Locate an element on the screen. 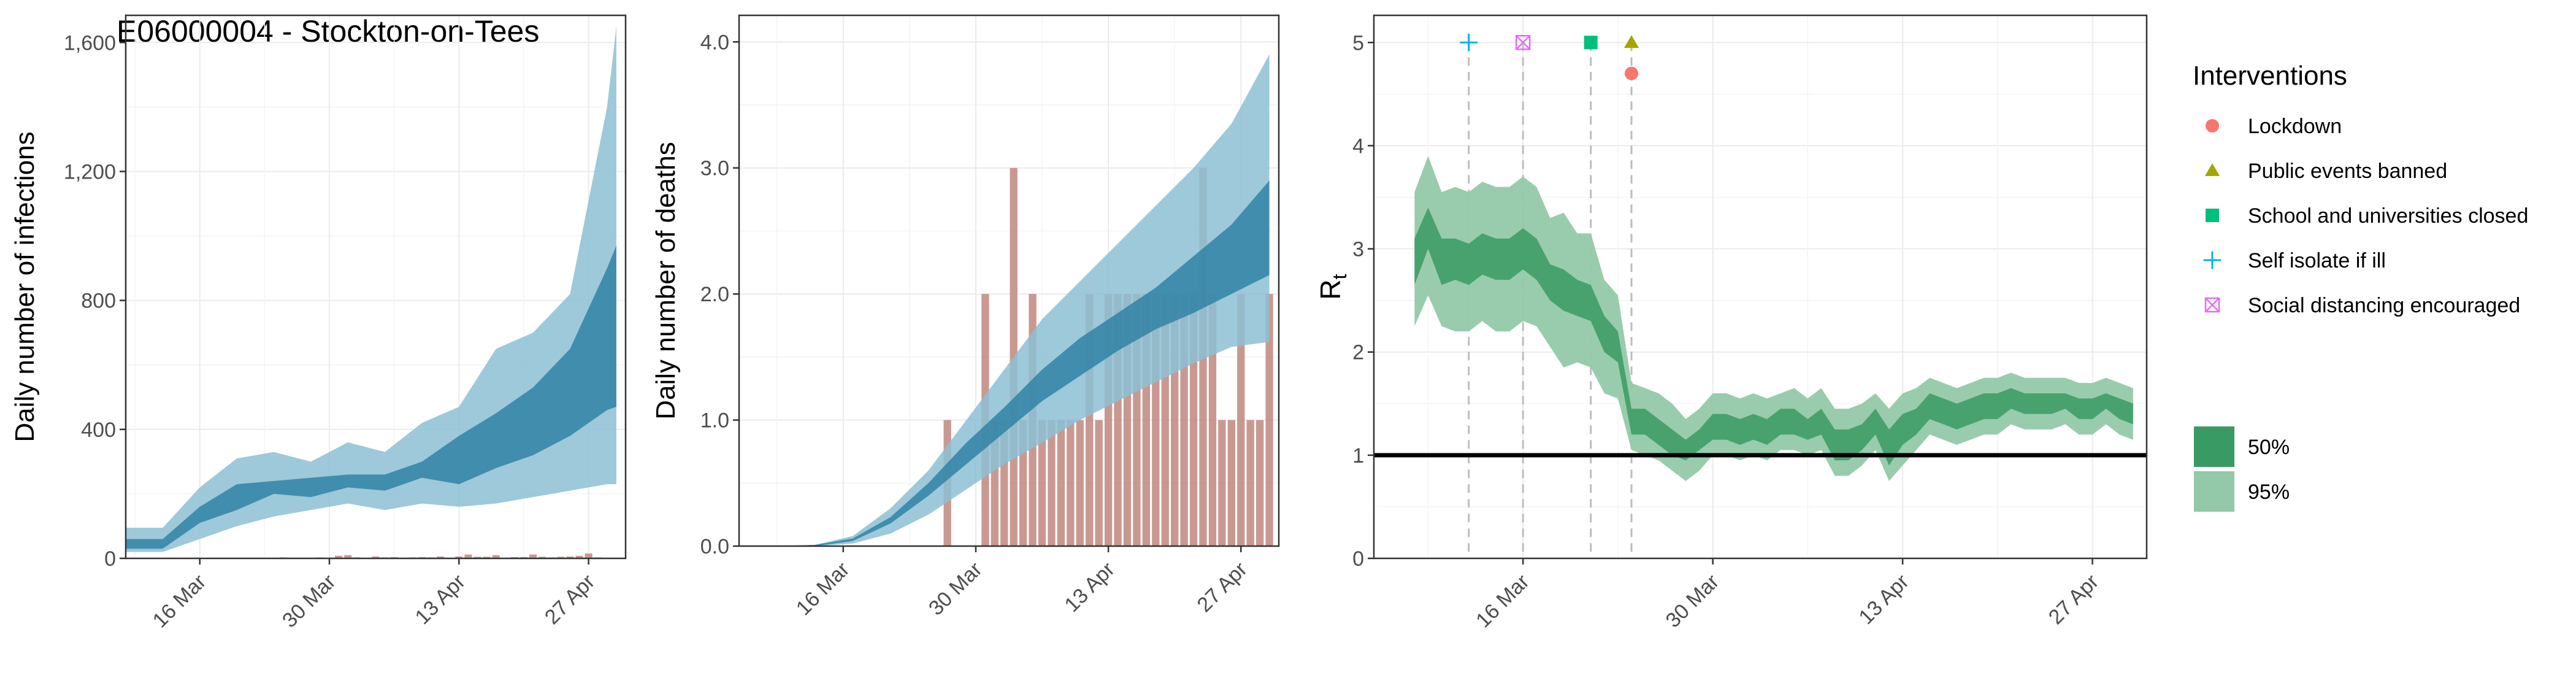  legend-key-social_distancing-box is located at coordinates (2212, 305).